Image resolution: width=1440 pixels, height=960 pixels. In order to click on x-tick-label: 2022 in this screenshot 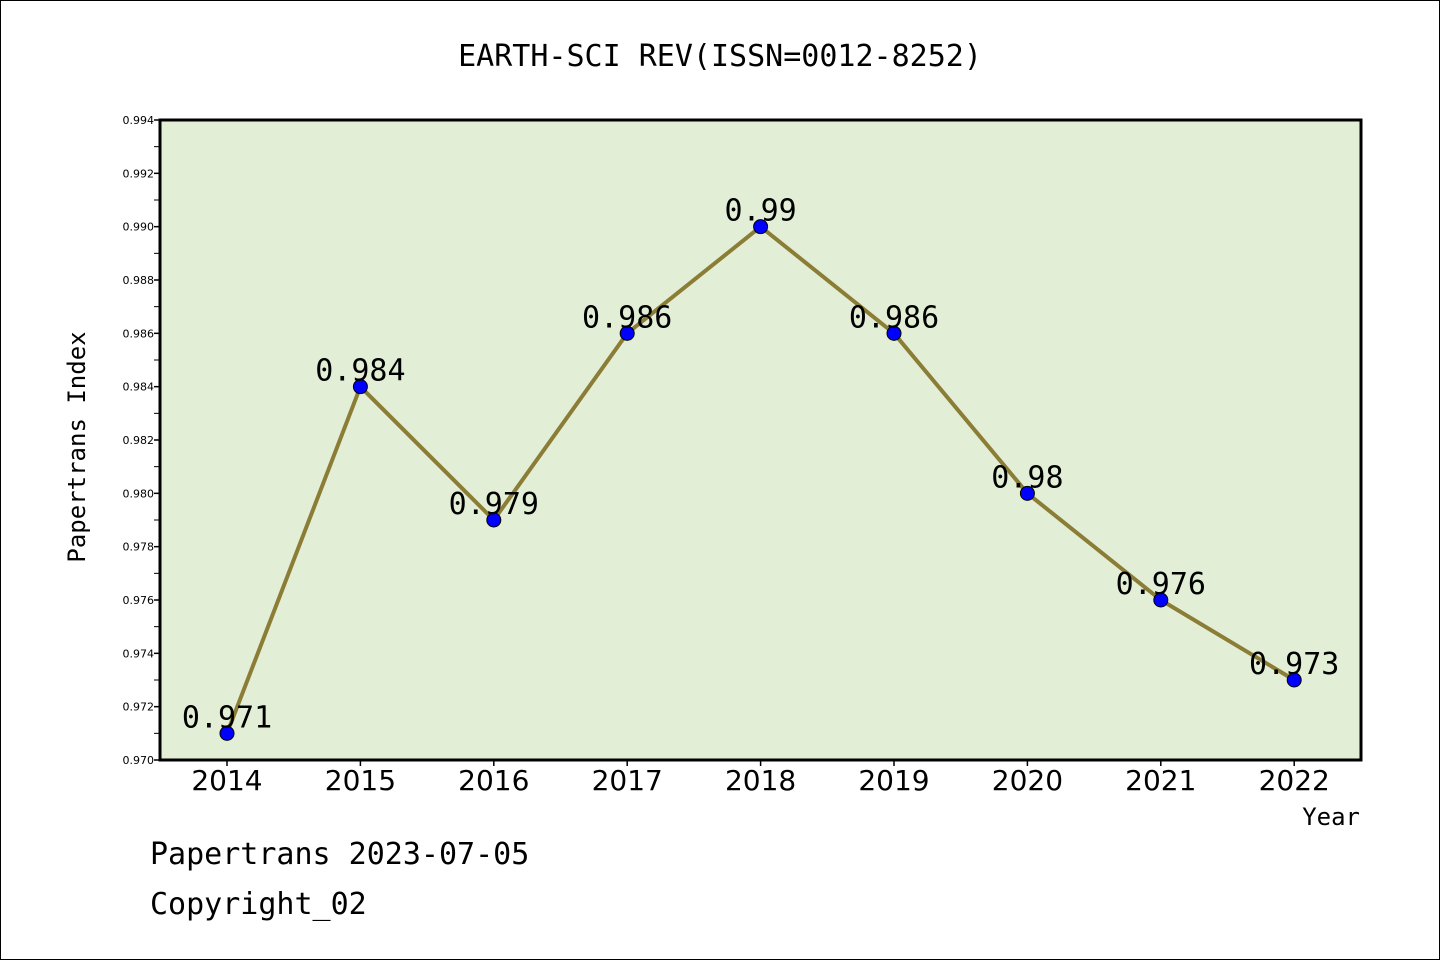, I will do `click(1294, 780)`.